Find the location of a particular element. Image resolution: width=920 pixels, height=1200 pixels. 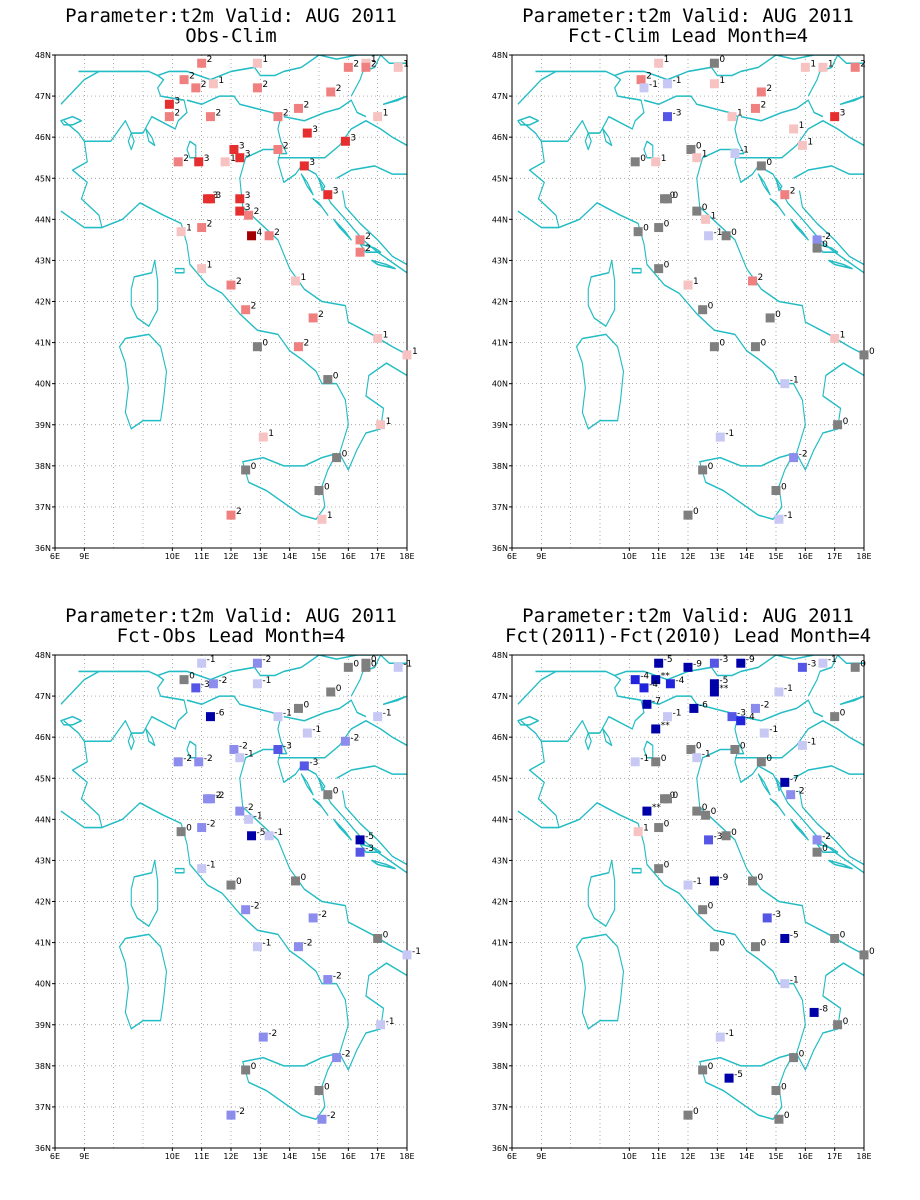

station-value: -2 is located at coordinates (219, 796).